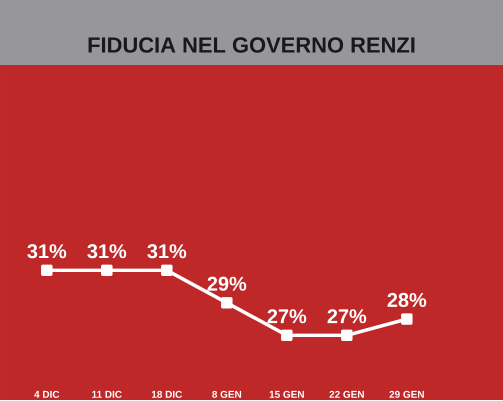  I want to click on x-tick-label: 4 DIC, so click(47, 394).